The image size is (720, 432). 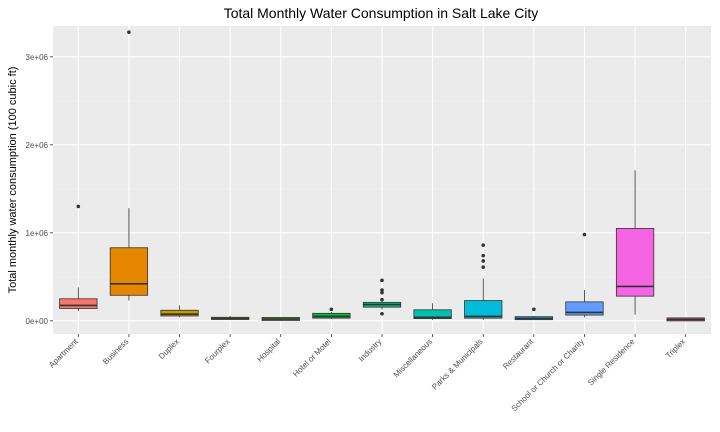 I want to click on box-miscellaneous, so click(x=432, y=314).